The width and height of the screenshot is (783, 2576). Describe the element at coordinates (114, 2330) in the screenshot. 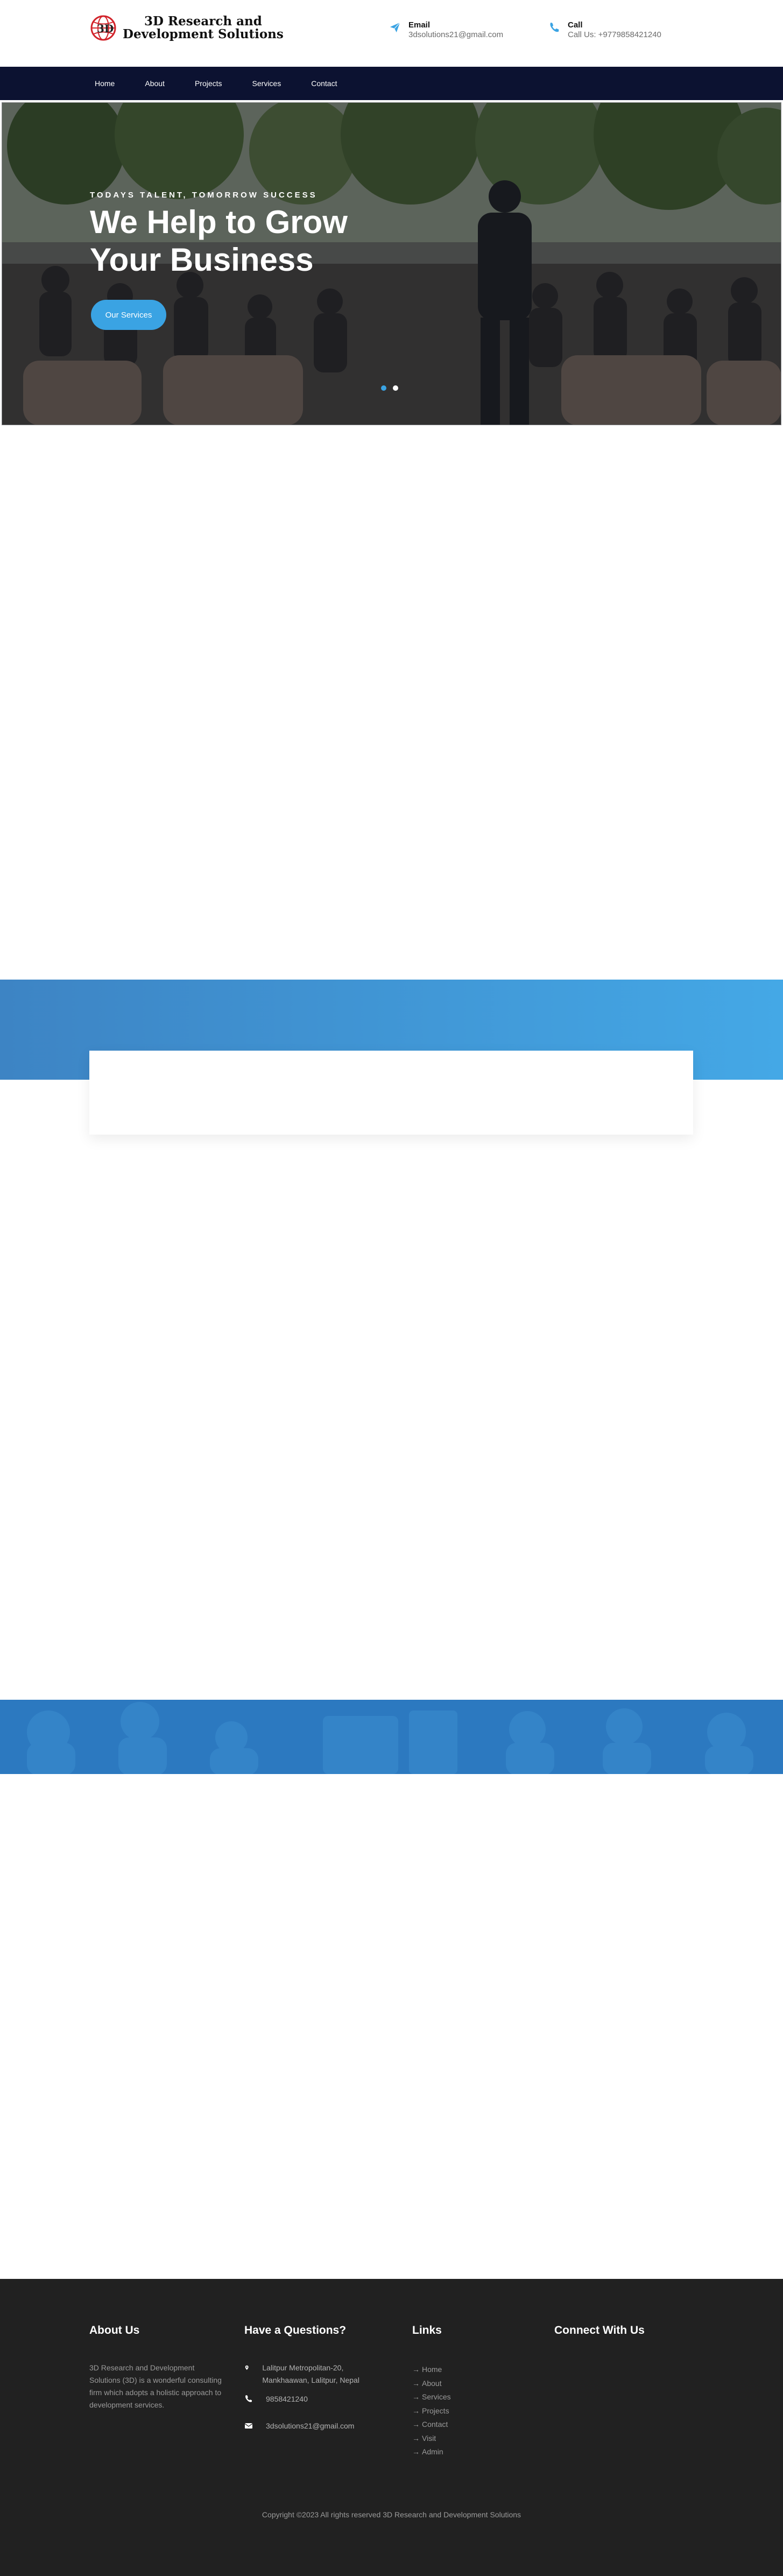

I see `footer-about-heading: About Us` at that location.